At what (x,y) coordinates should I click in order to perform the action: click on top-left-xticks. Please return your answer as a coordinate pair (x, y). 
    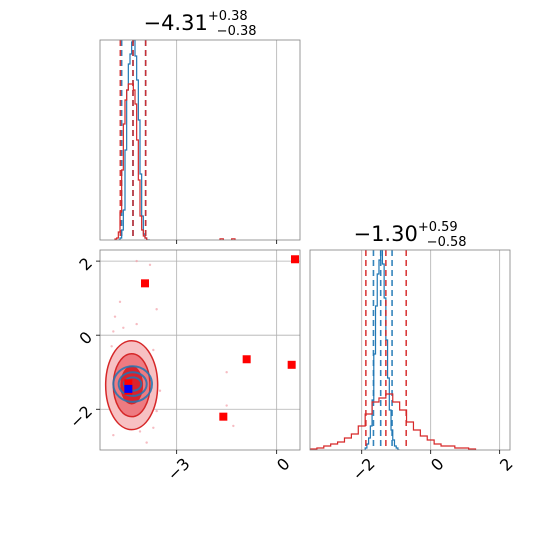
    Looking at the image, I should click on (227, 242).